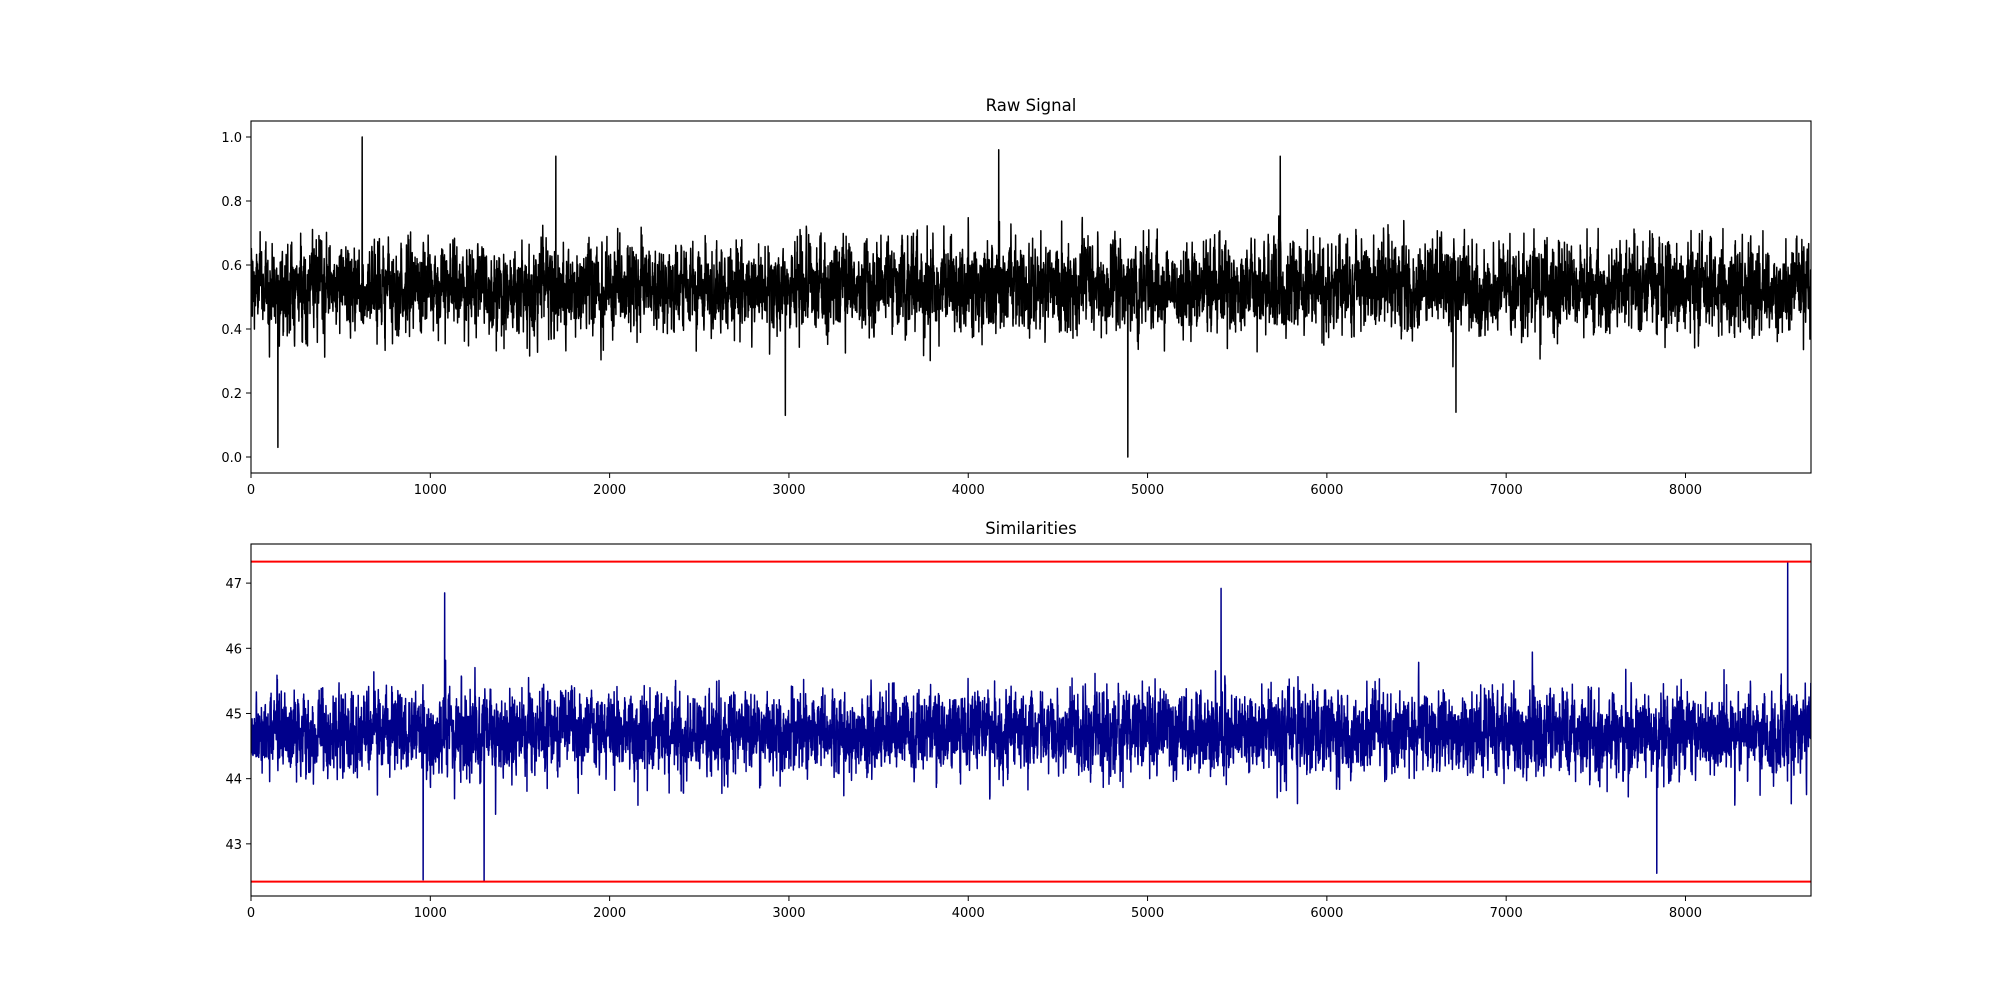  I want to click on y-tick-label: 0.4, so click(231, 330).